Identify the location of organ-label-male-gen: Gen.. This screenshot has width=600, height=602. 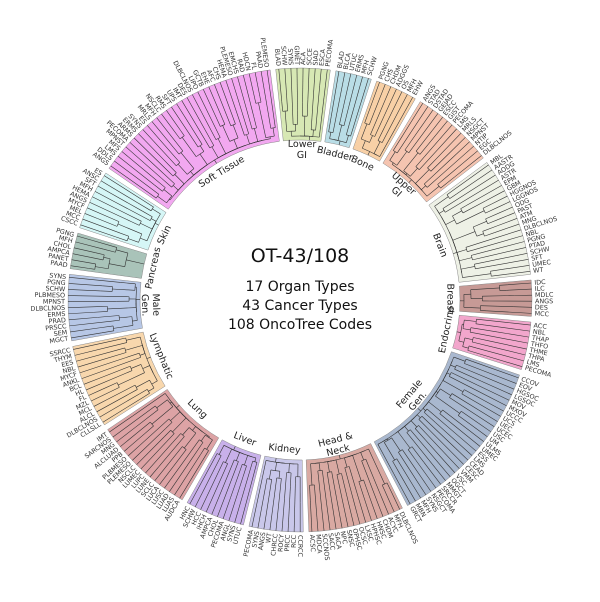
(145, 305).